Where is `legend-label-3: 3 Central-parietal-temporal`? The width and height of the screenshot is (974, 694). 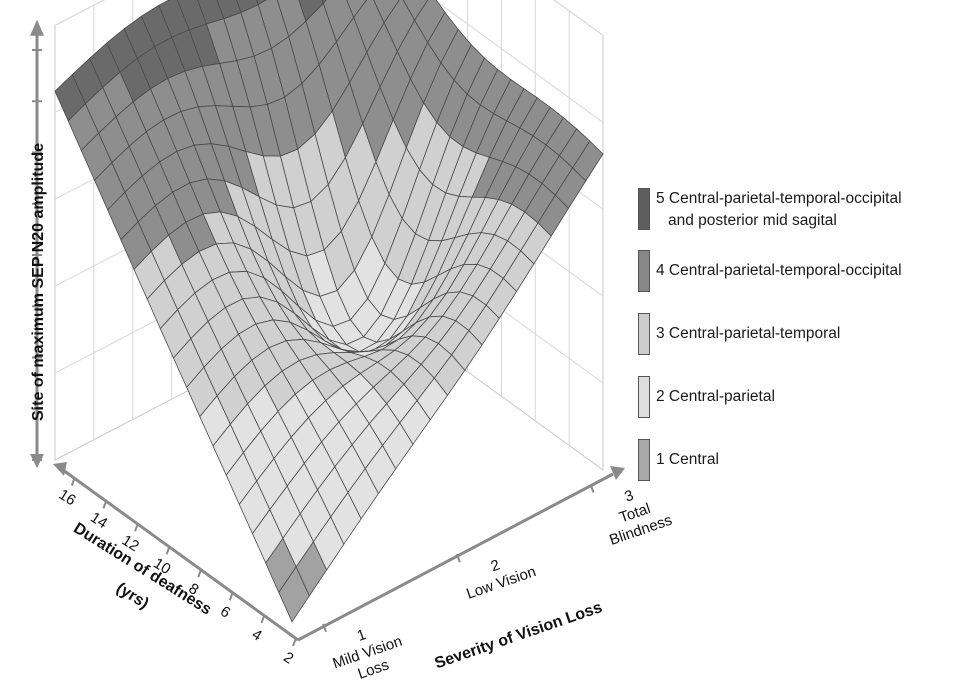 legend-label-3: 3 Central-parietal-temporal is located at coordinates (748, 333).